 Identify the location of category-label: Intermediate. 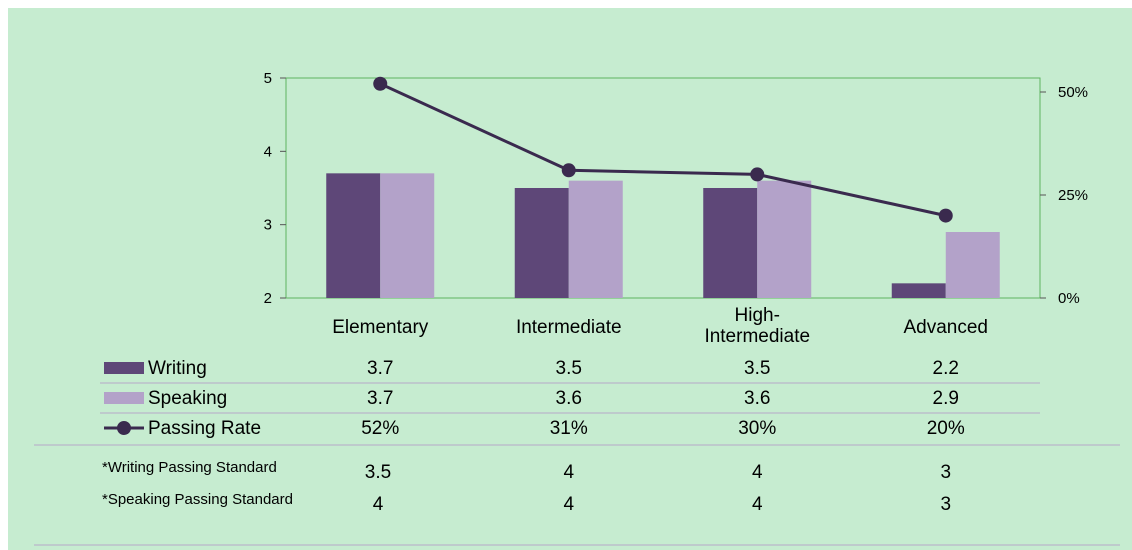
(569, 327).